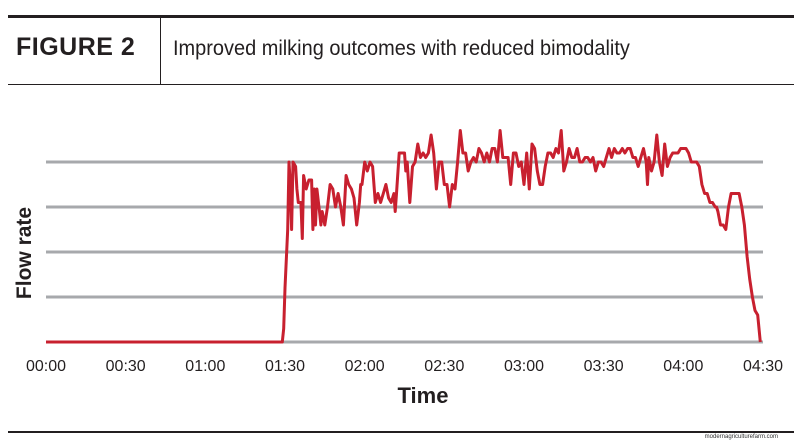  What do you see at coordinates (126, 366) in the screenshot?
I see `x-tick-label: 00:30` at bounding box center [126, 366].